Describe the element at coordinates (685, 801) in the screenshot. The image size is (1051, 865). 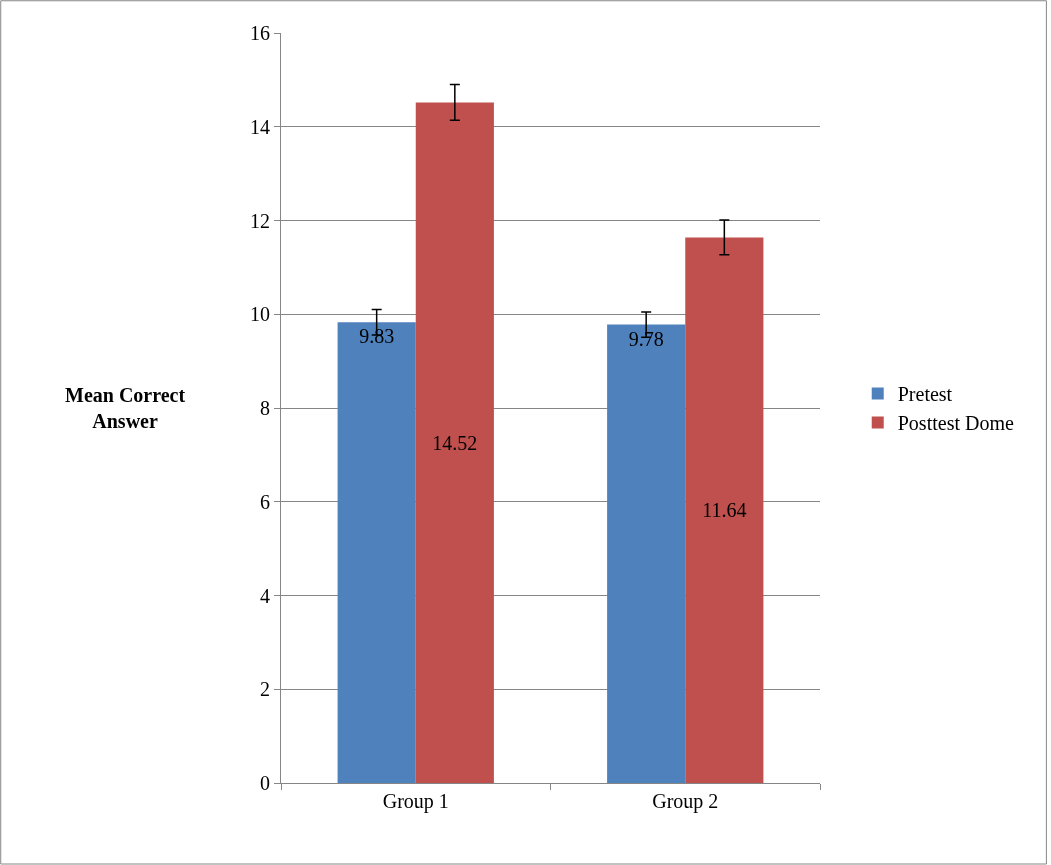
I see `x-tick-label: Group 2` at that location.